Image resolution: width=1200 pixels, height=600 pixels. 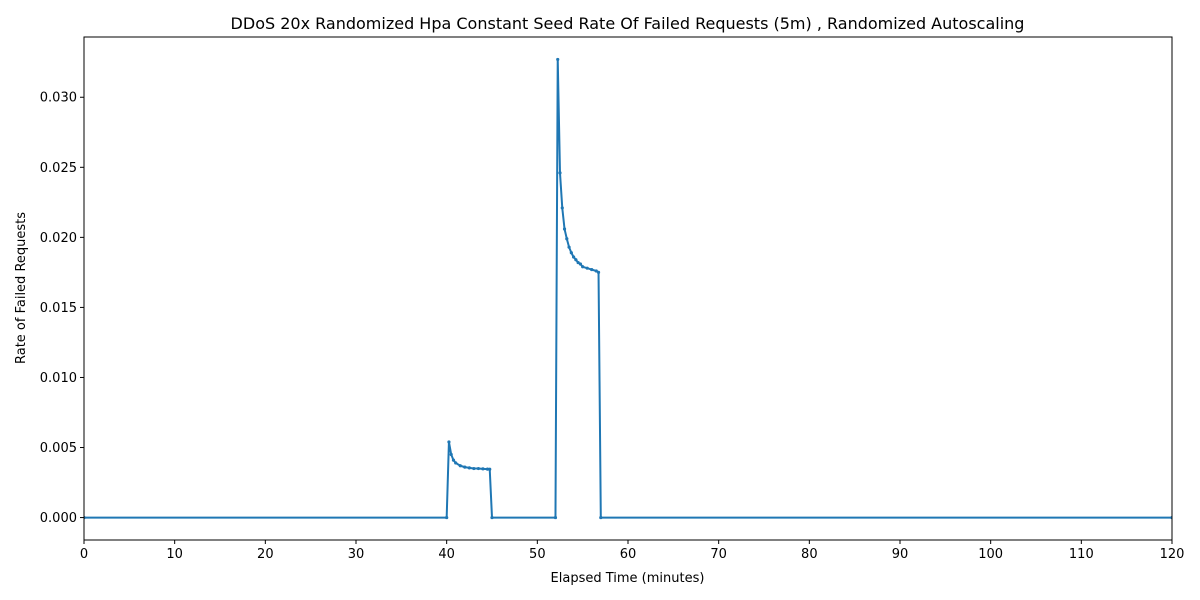 What do you see at coordinates (446, 554) in the screenshot?
I see `x-tick-label: 40` at bounding box center [446, 554].